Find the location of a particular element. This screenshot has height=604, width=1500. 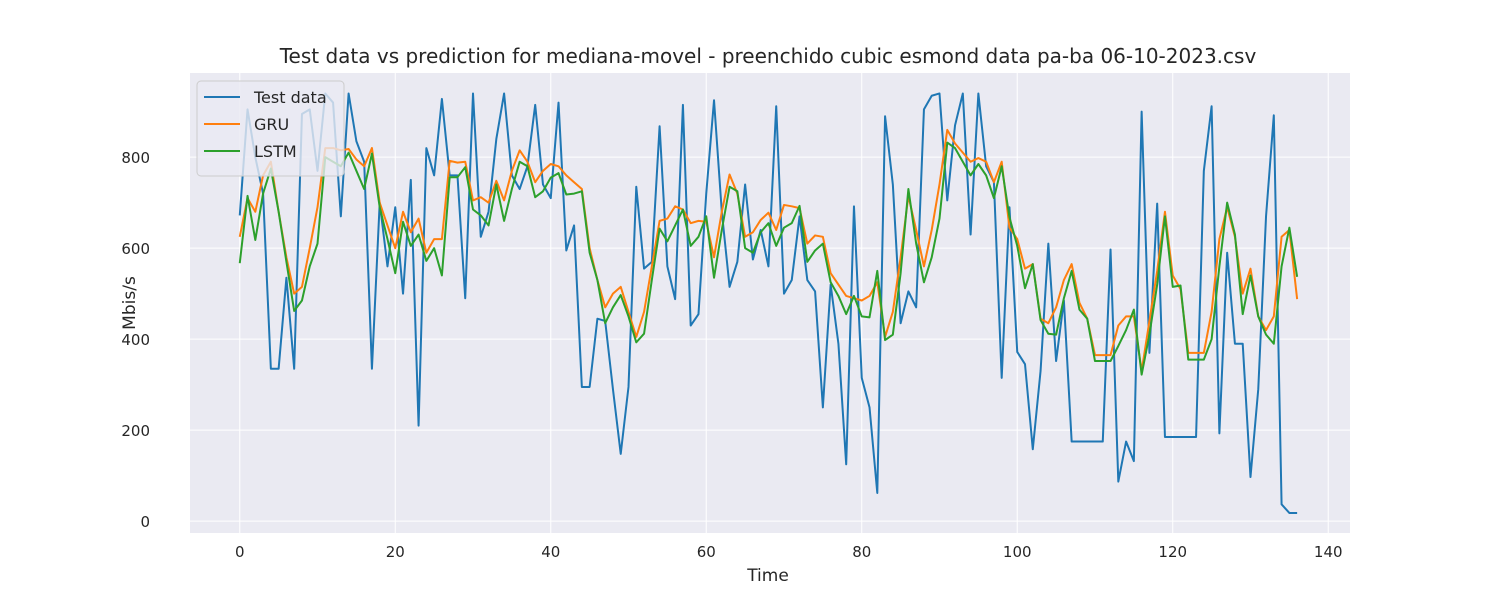

x-tick-label: 40 is located at coordinates (550, 552).